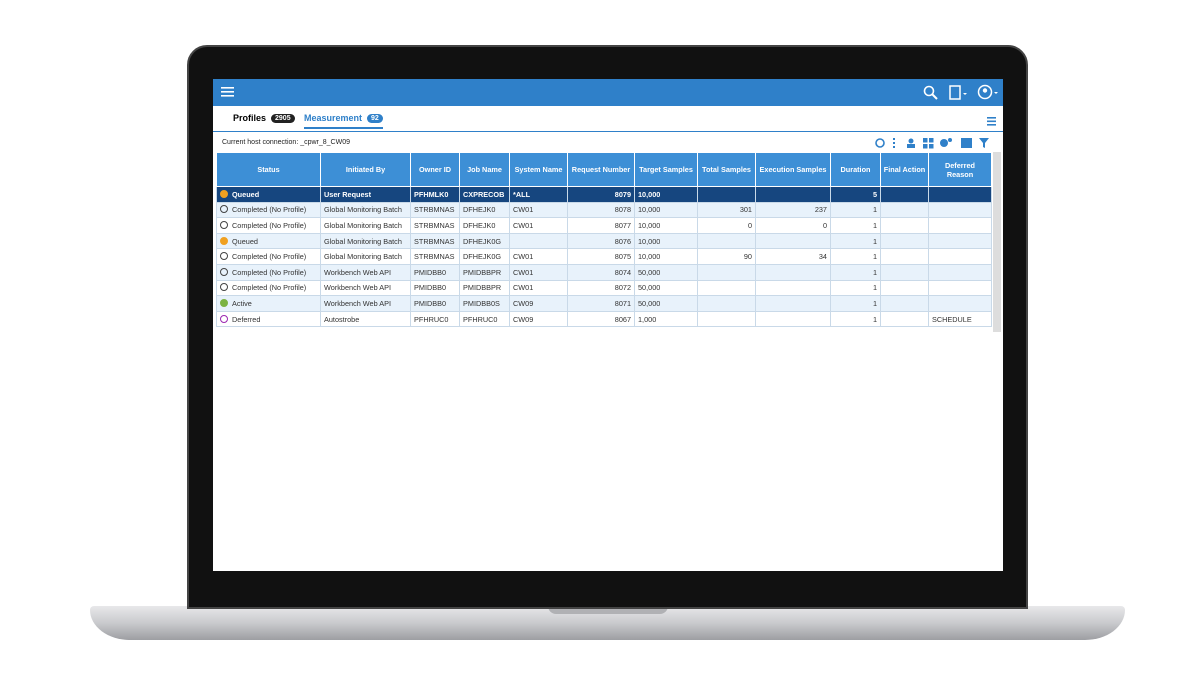  What do you see at coordinates (479, 225) in the screenshot?
I see `cell-text: DFHEJK0` at bounding box center [479, 225].